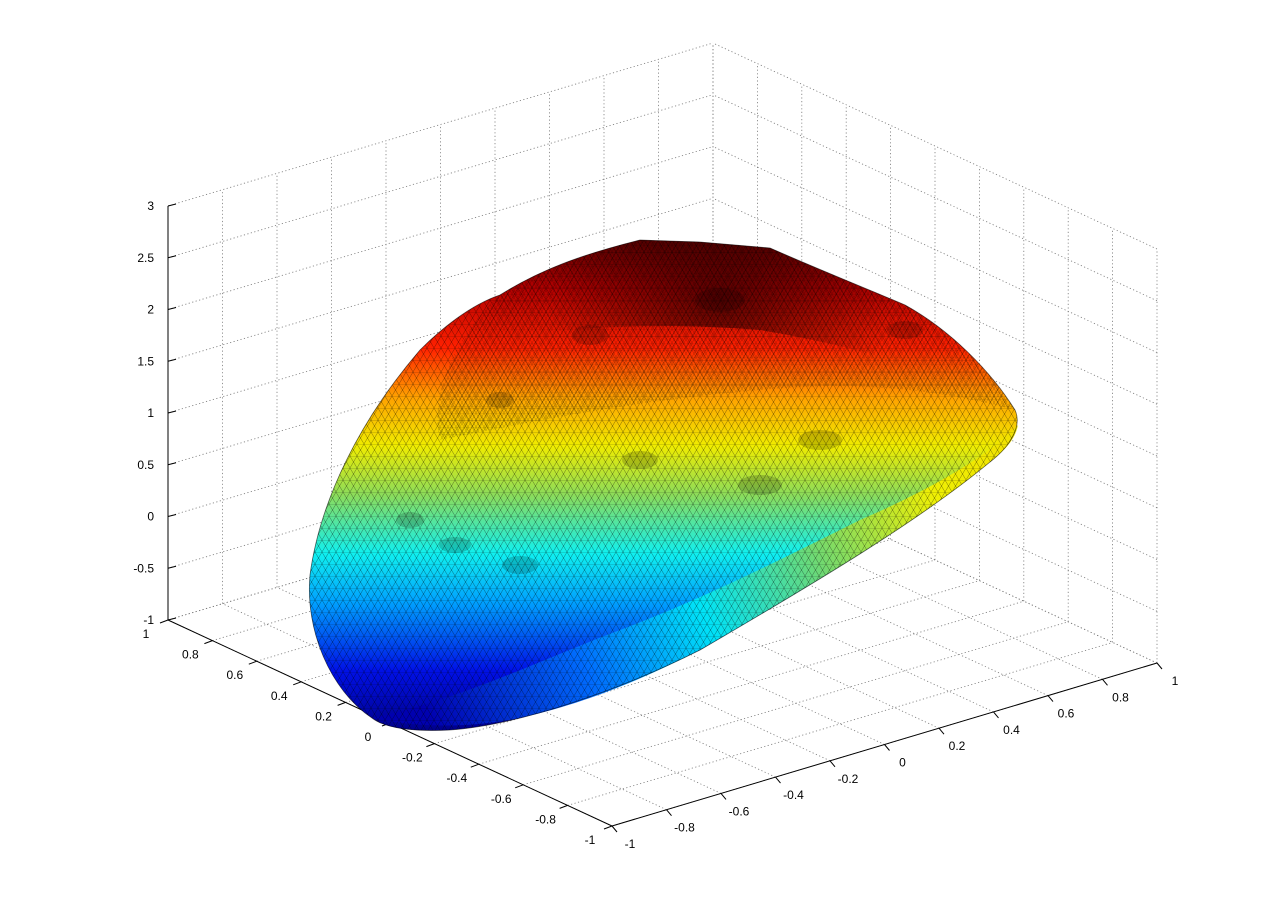 This screenshot has width=1280, height=914. What do you see at coordinates (412, 758) in the screenshot?
I see `y-tick-label: -0.2` at bounding box center [412, 758].